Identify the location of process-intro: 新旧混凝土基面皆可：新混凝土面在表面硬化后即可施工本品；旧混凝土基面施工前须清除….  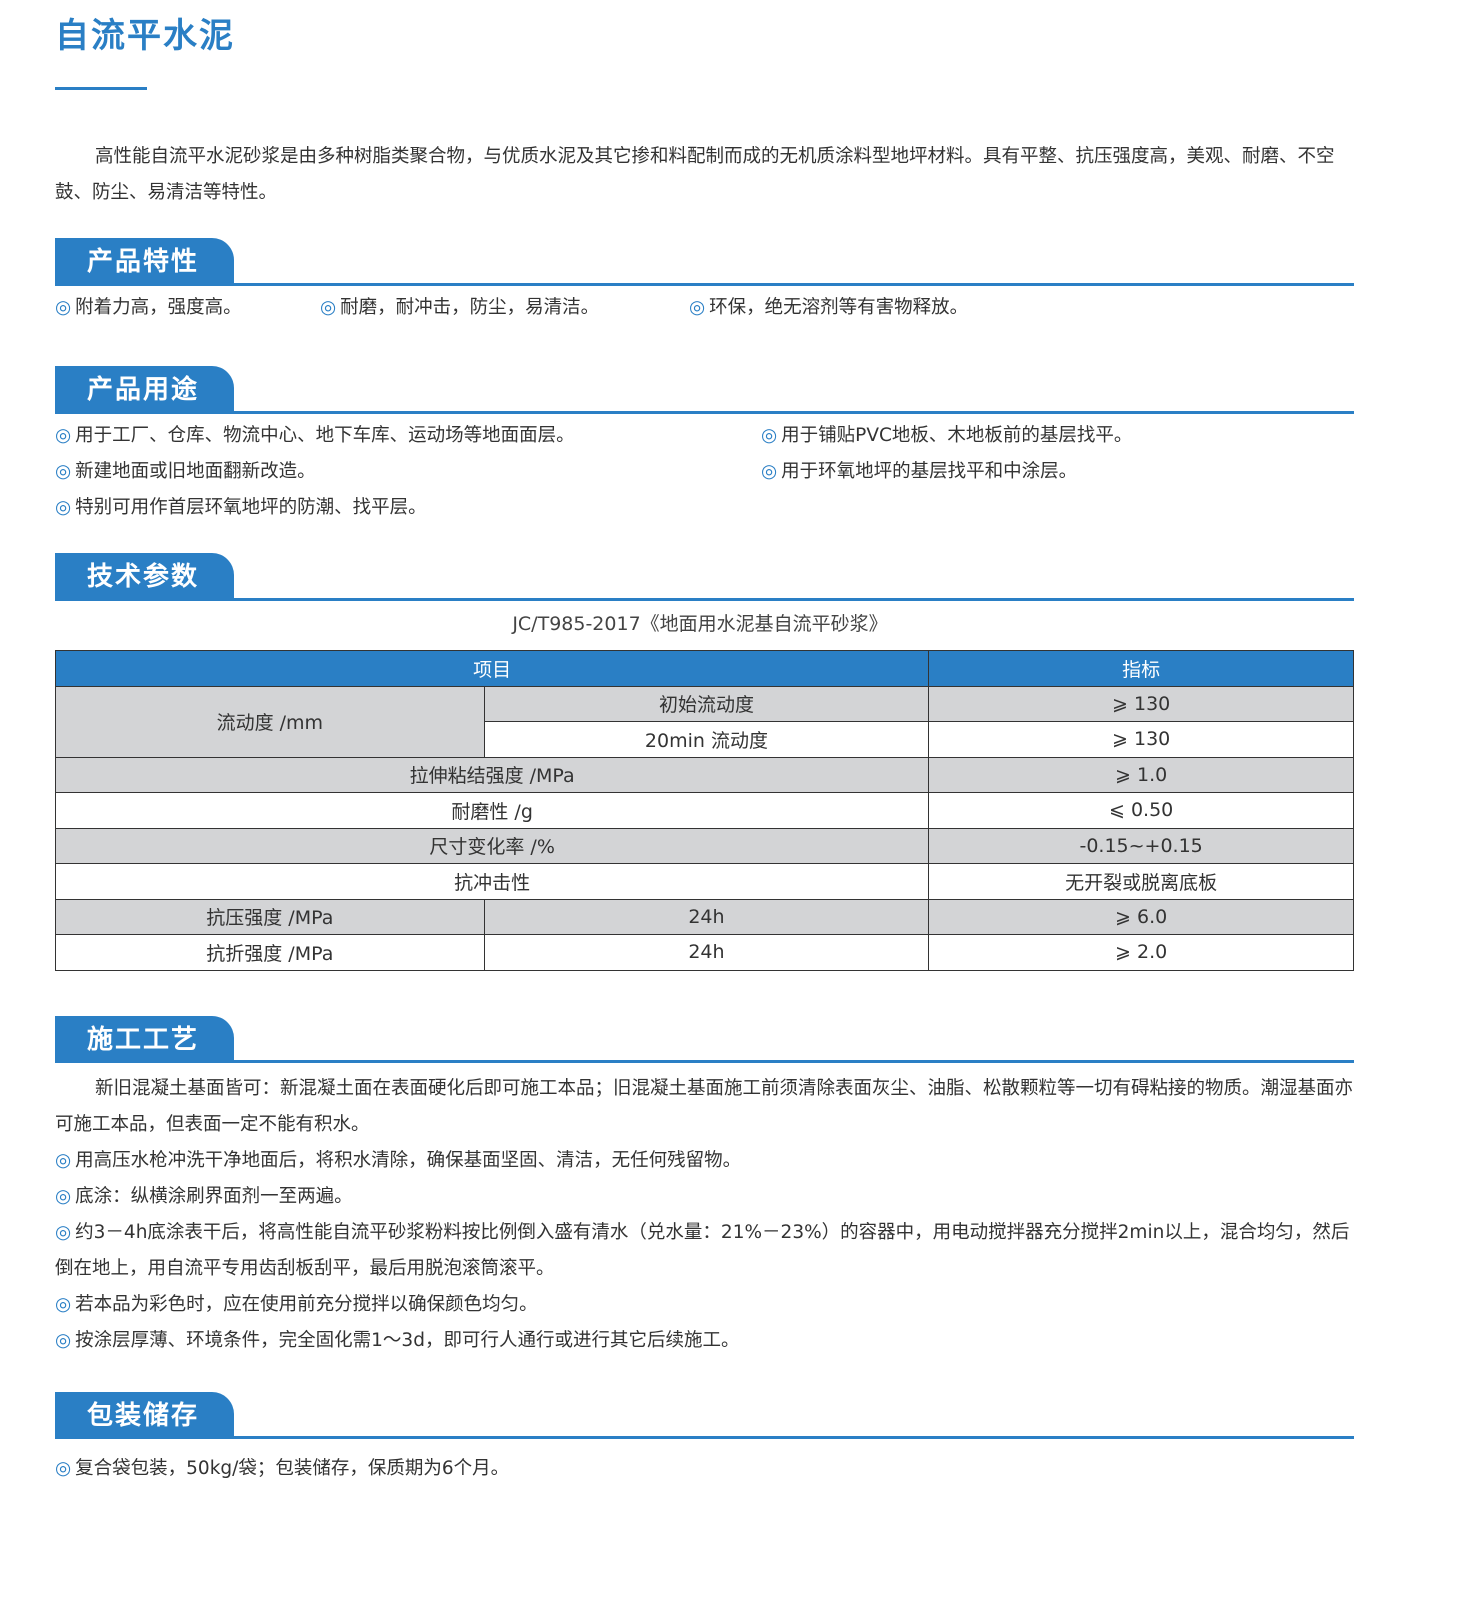
(704, 1106).